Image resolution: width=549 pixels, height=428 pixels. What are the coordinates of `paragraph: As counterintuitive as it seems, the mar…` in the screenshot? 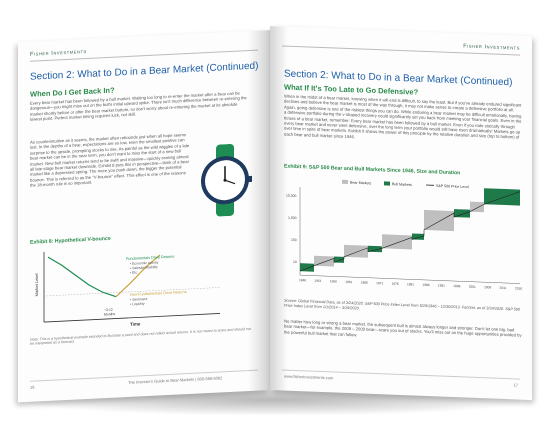 It's located at (110, 160).